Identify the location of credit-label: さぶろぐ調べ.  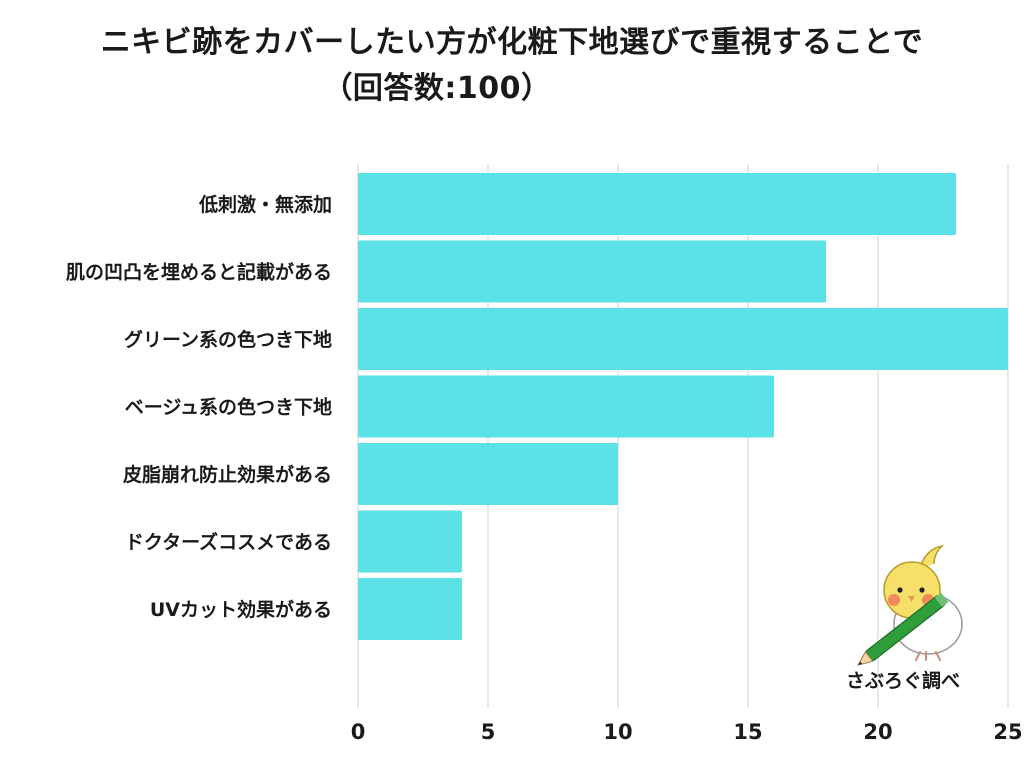
(902, 681).